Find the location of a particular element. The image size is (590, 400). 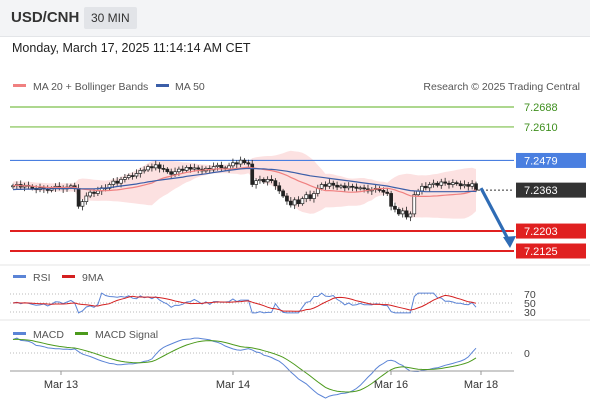

timeframe-button: 30 MIN is located at coordinates (110, 18).